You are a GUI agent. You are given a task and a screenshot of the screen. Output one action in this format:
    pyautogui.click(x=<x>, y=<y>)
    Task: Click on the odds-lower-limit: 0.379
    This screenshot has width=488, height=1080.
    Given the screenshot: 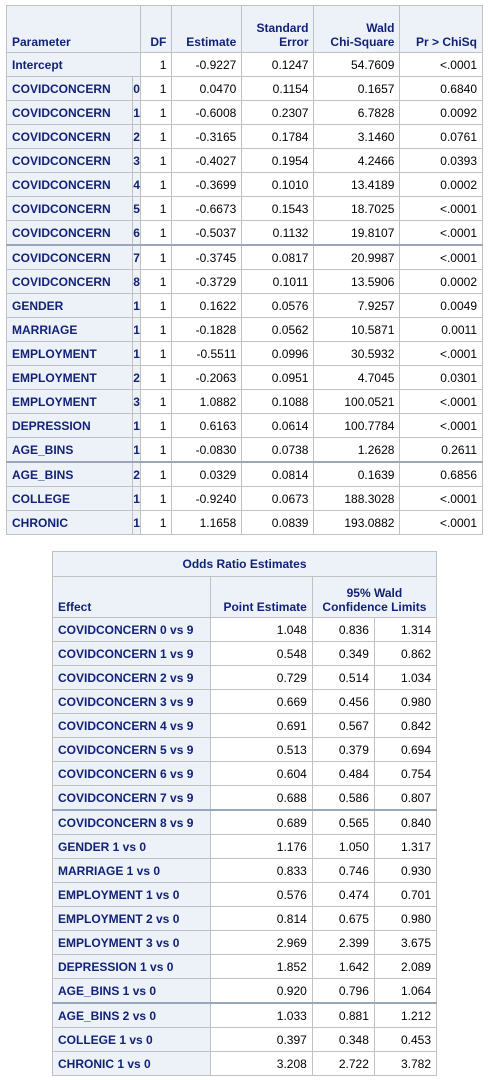 What is the action you would take?
    pyautogui.click(x=343, y=749)
    